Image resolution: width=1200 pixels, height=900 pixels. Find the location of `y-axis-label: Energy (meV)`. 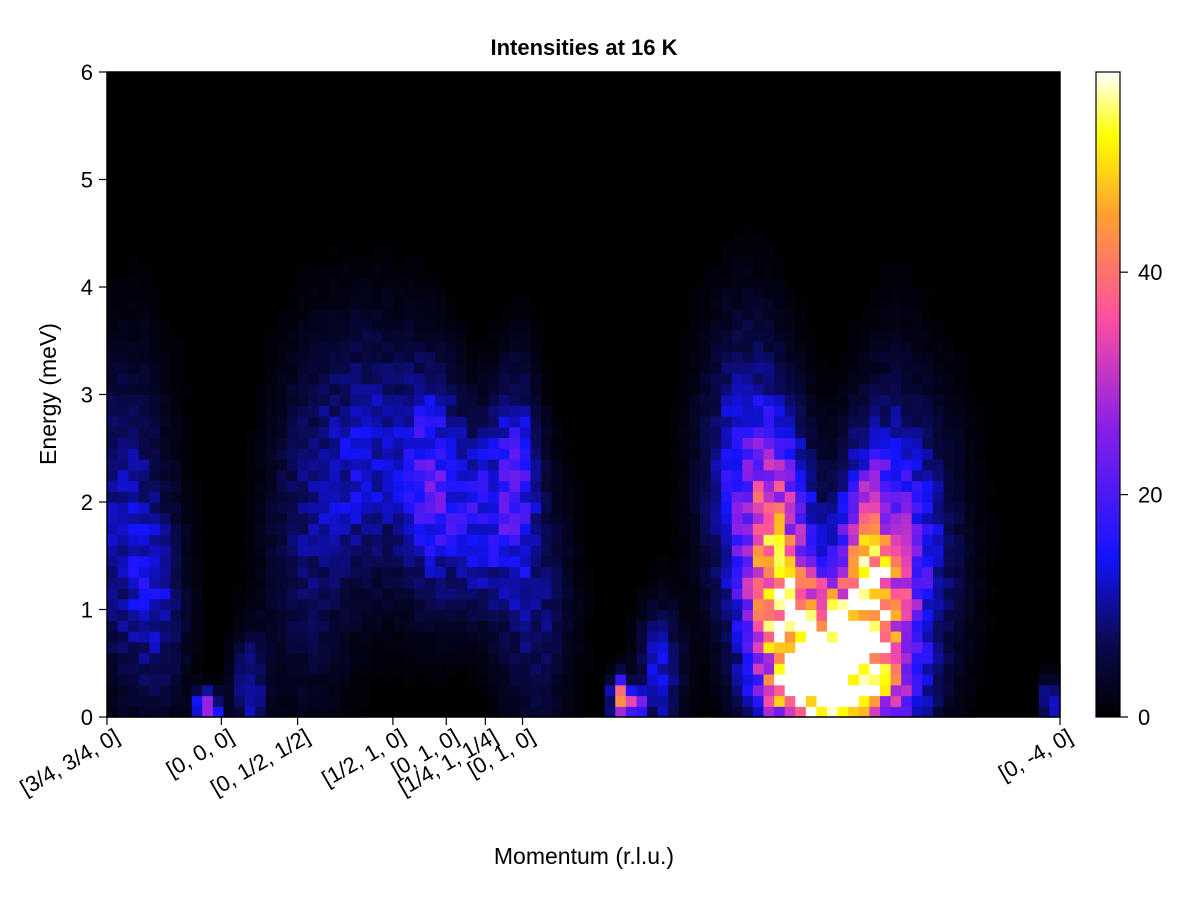

y-axis-label: Energy (meV) is located at coordinates (48, 394).